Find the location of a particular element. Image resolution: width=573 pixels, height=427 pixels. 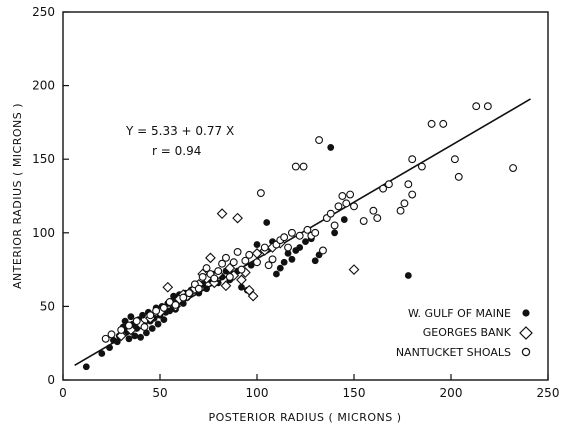

x-tick-label: 0 is located at coordinates (63, 393).